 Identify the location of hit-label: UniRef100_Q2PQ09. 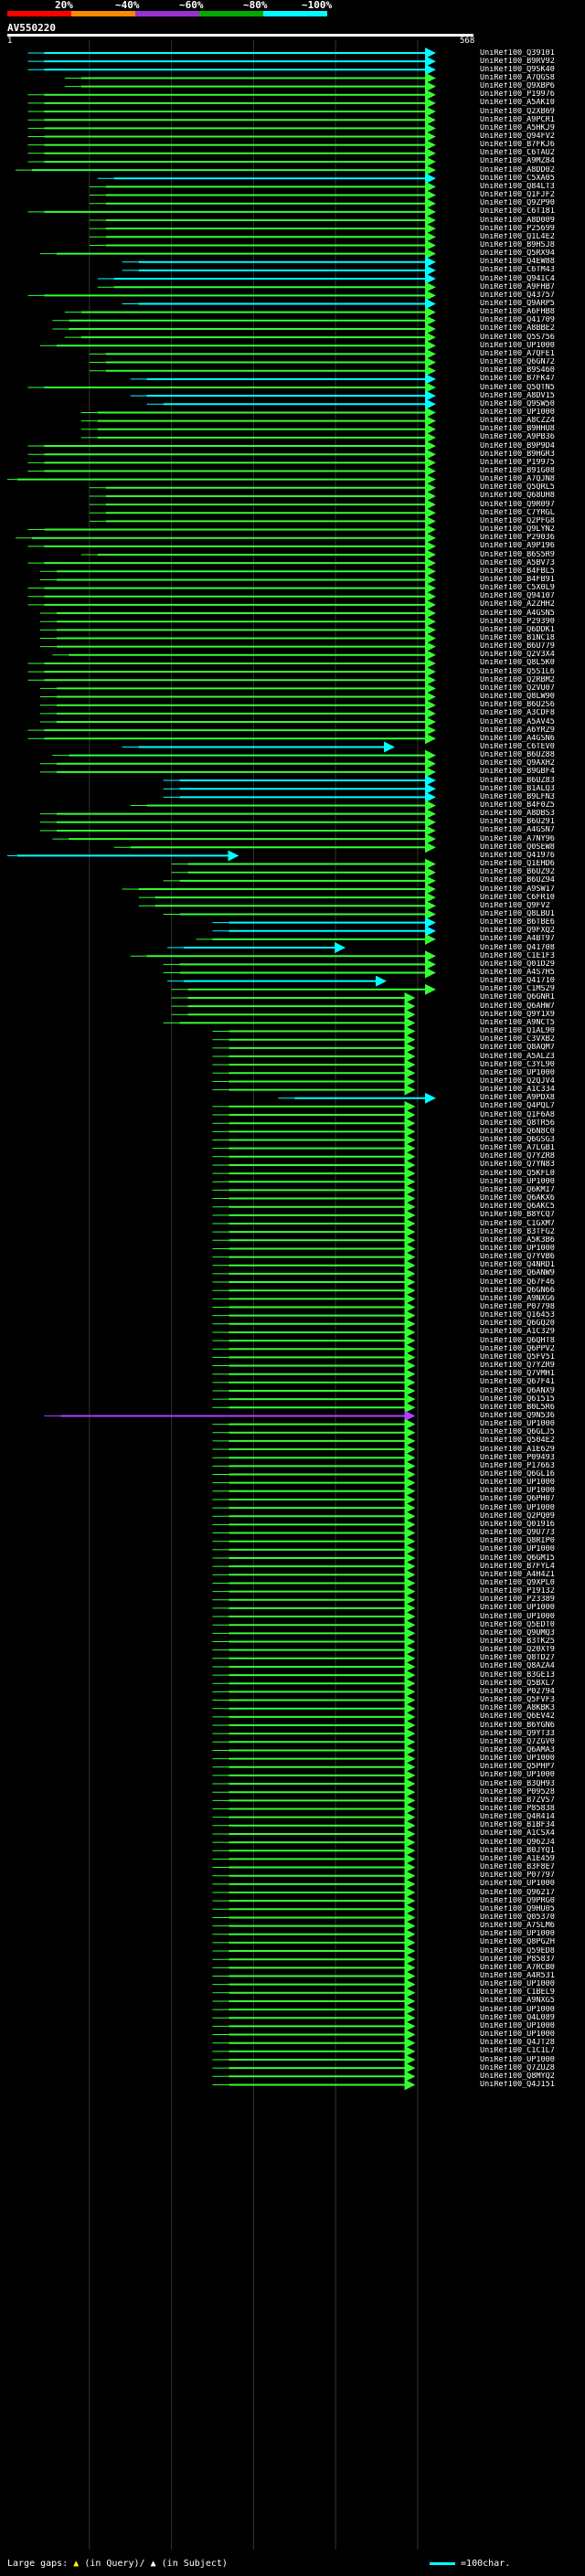
(517, 1516).